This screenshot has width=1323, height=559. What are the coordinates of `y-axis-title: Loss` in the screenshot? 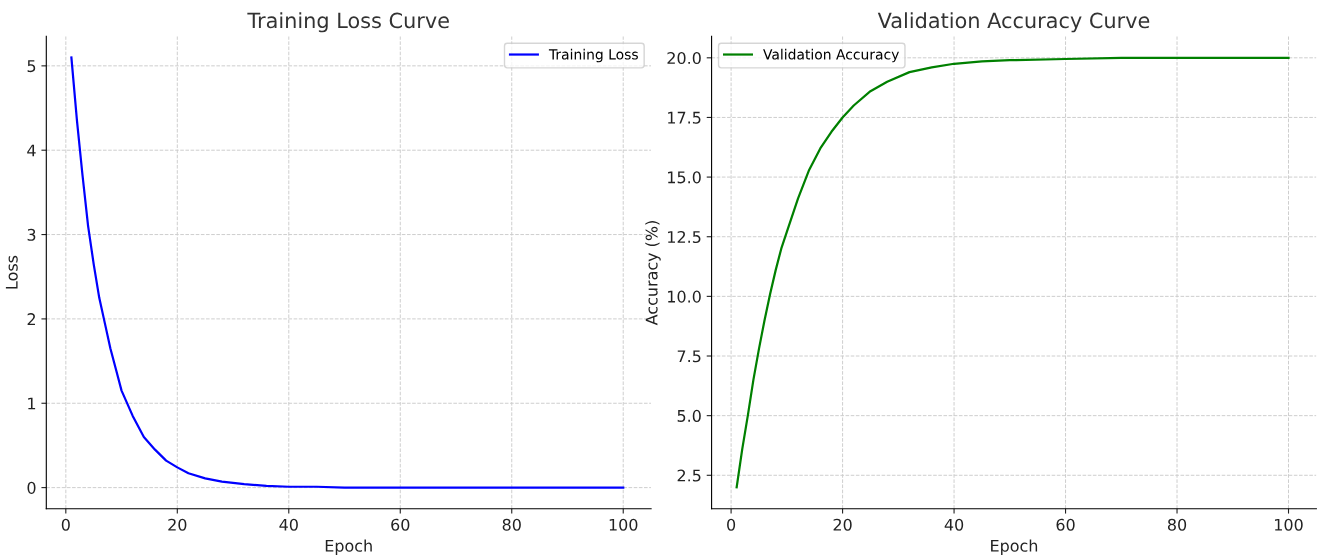 It's located at (11, 272).